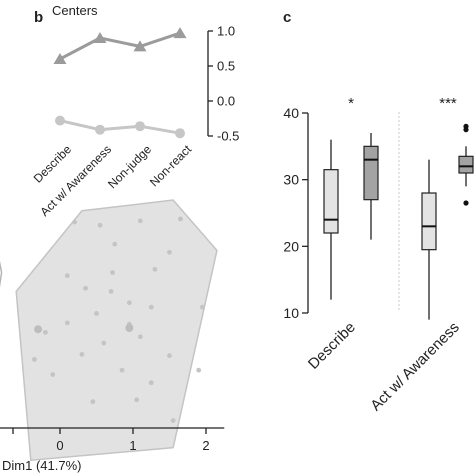  I want to click on pca-partial-hull, so click(1, 274).